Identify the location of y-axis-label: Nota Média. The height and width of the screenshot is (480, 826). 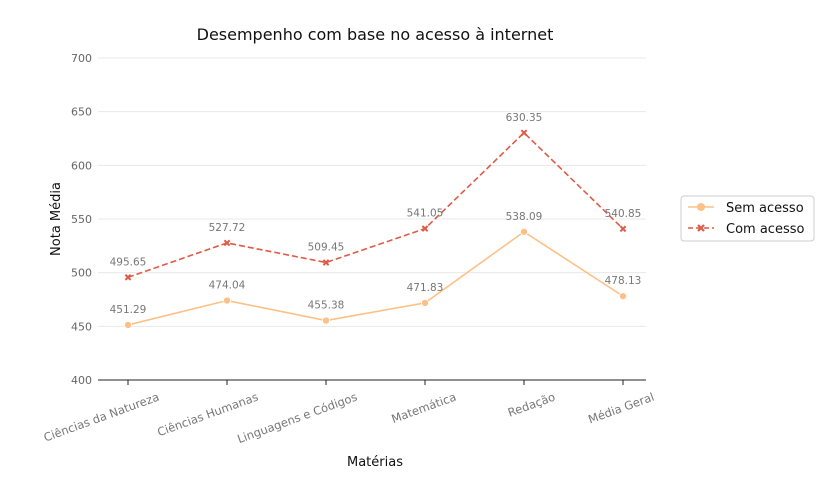
(56, 219).